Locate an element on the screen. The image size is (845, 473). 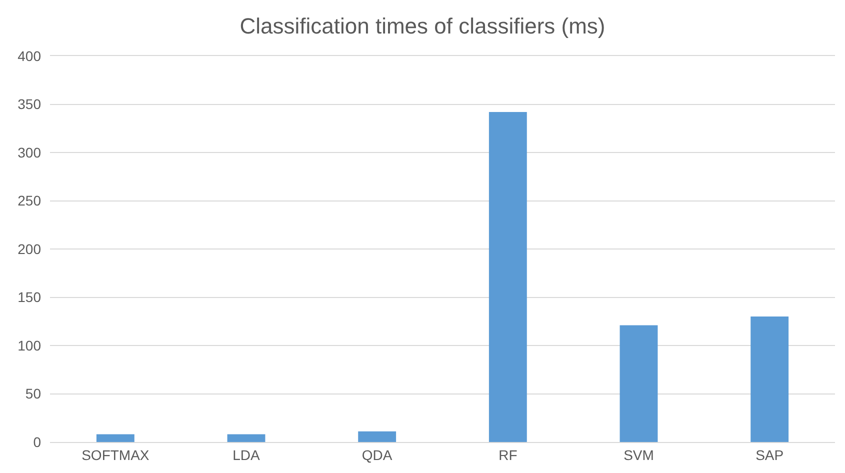
y-tick-label: 200 is located at coordinates (30, 248).